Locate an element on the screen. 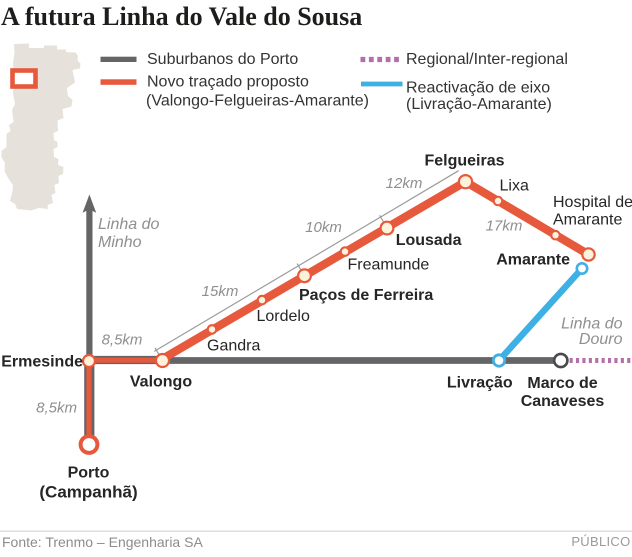  svg-text: Regional/Inter-regional is located at coordinates (487, 59).